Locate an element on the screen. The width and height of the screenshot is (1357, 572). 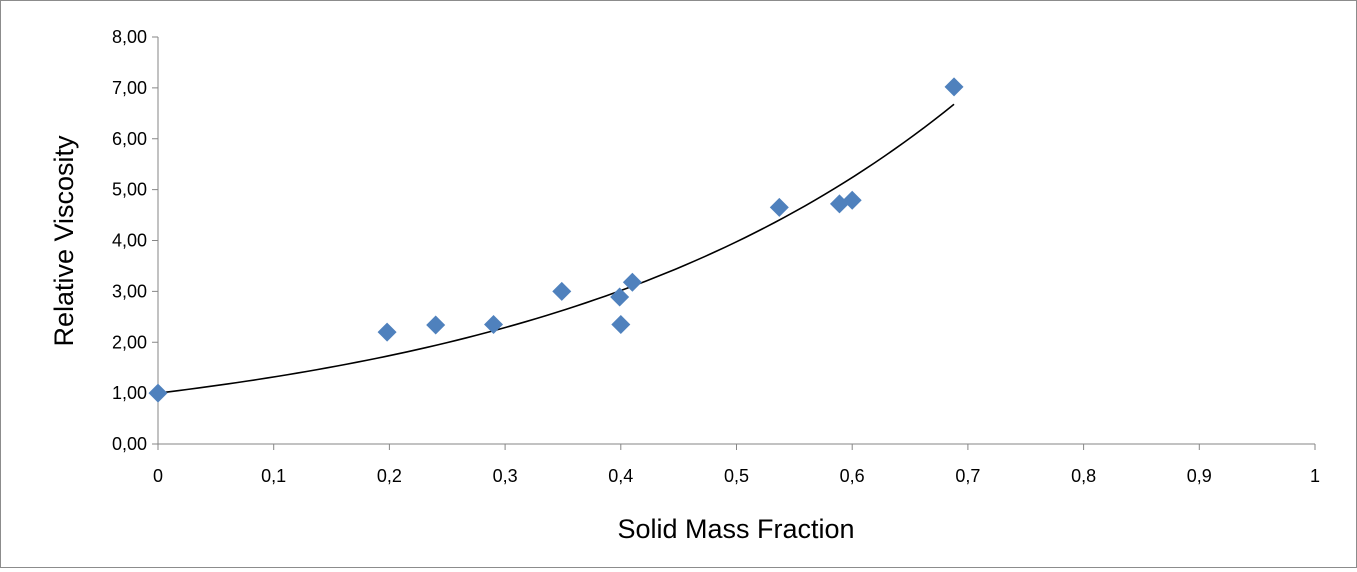
y-tick-label: 3,00 is located at coordinates (129, 291).